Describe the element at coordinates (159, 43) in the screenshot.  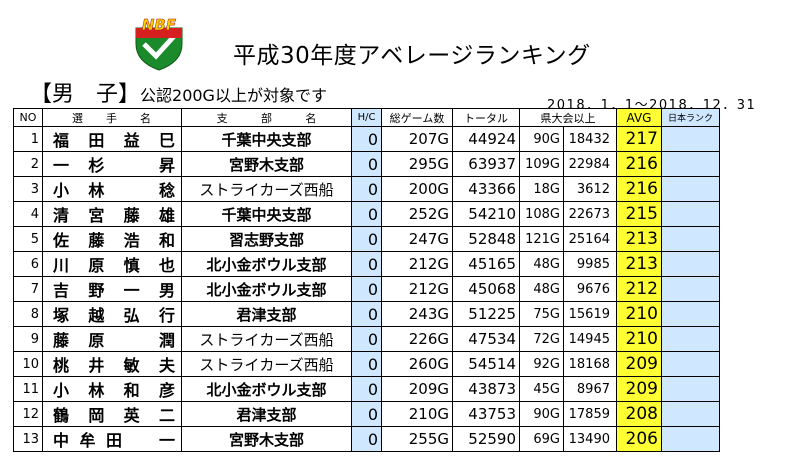
I see `nbf-logo: NBF` at that location.